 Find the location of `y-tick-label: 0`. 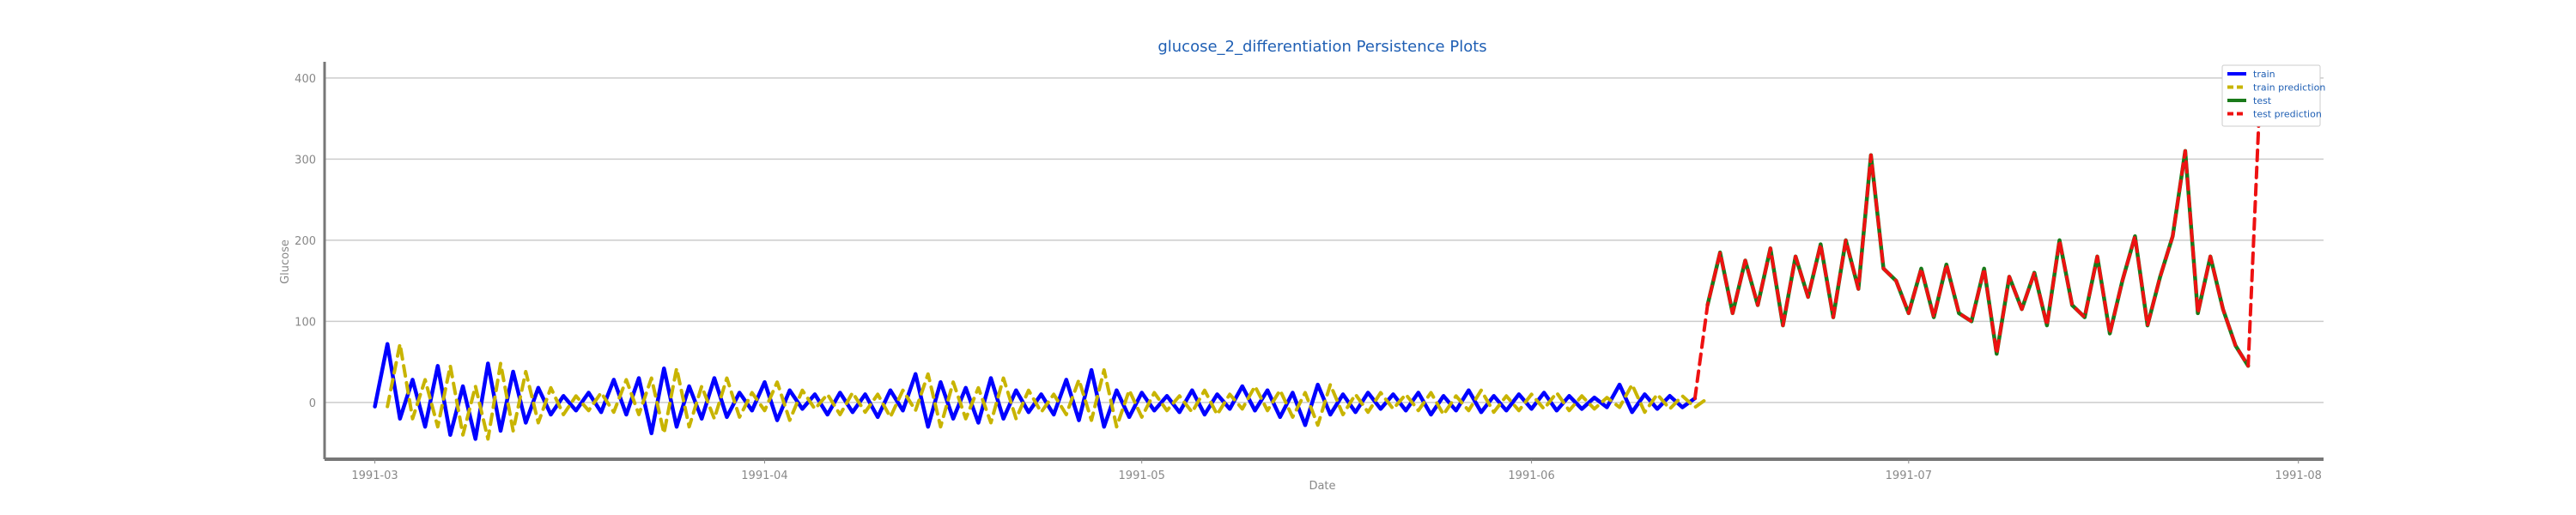

y-tick-label: 0 is located at coordinates (312, 403).